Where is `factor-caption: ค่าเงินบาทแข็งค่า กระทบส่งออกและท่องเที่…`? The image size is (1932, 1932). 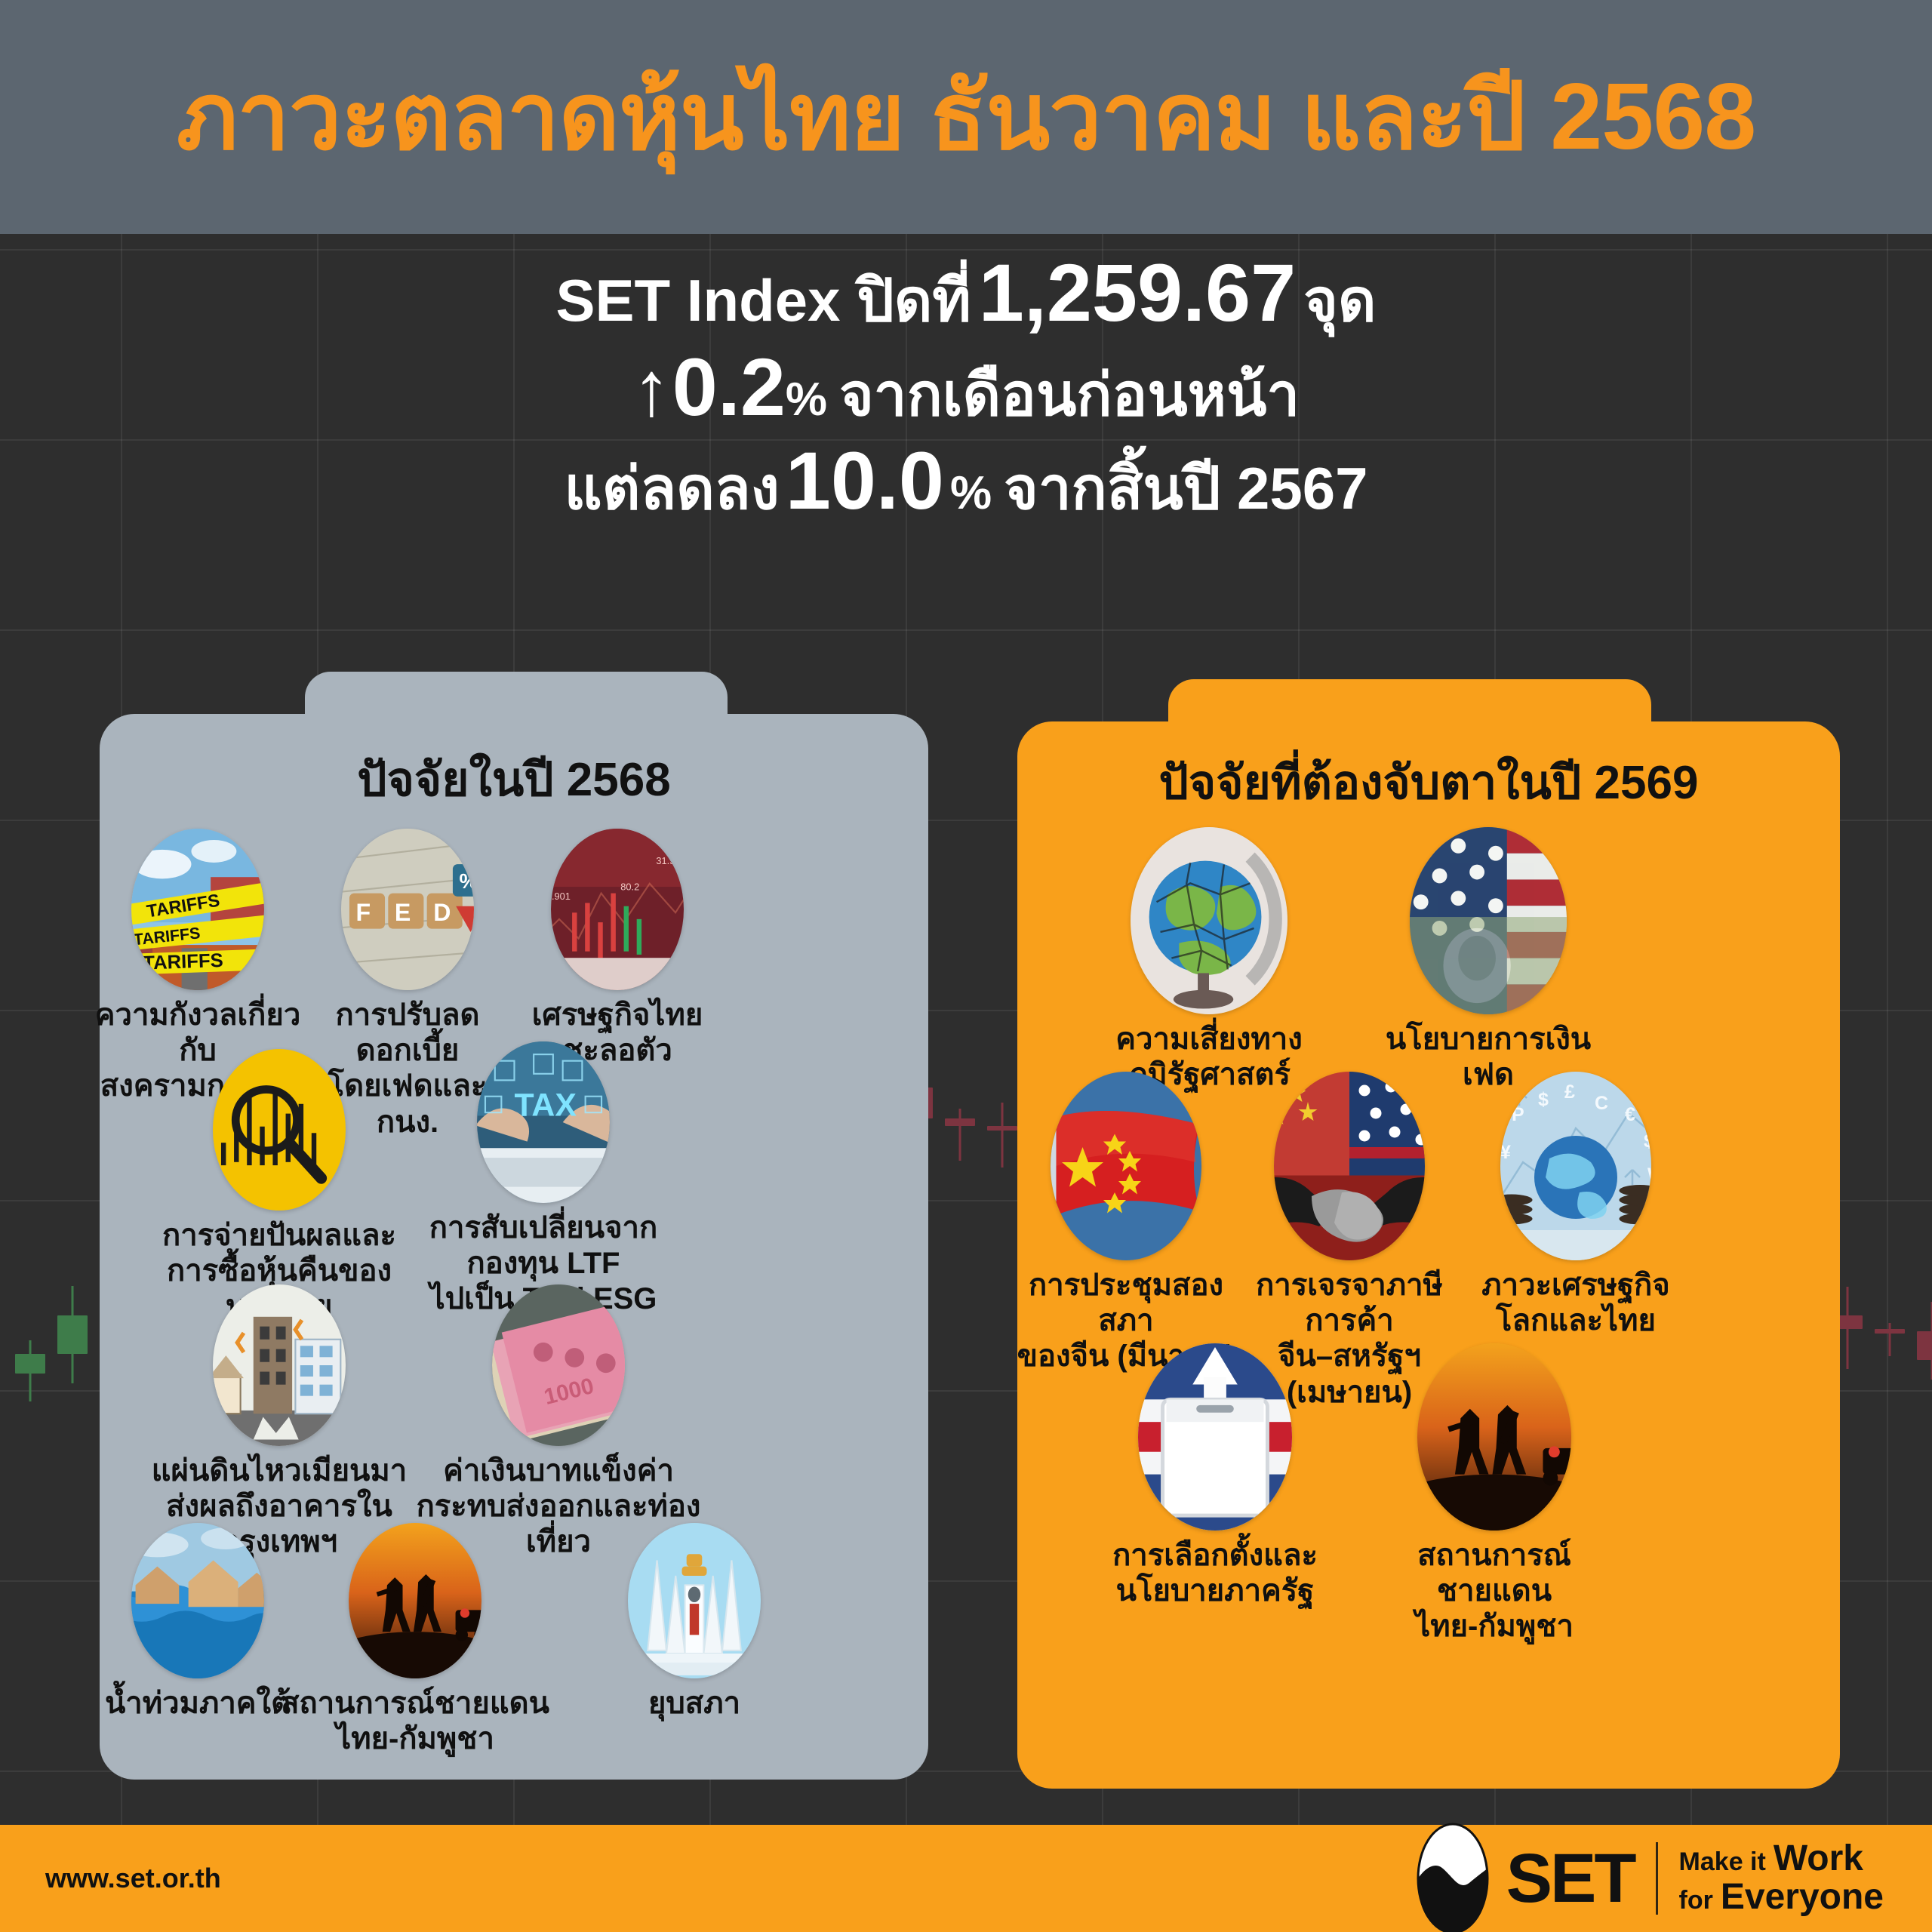
factor-caption: ค่าเงินบาทแข็งค่า กระทบส่งออกและท่องเที่… is located at coordinates (558, 1506).